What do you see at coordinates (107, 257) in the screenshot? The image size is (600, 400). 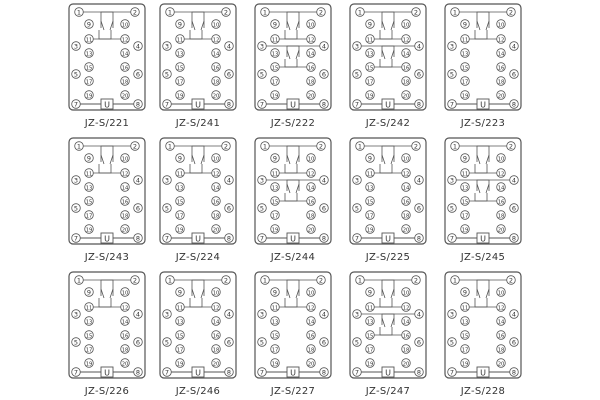 I see `model-label: JZ-S/243` at bounding box center [107, 257].